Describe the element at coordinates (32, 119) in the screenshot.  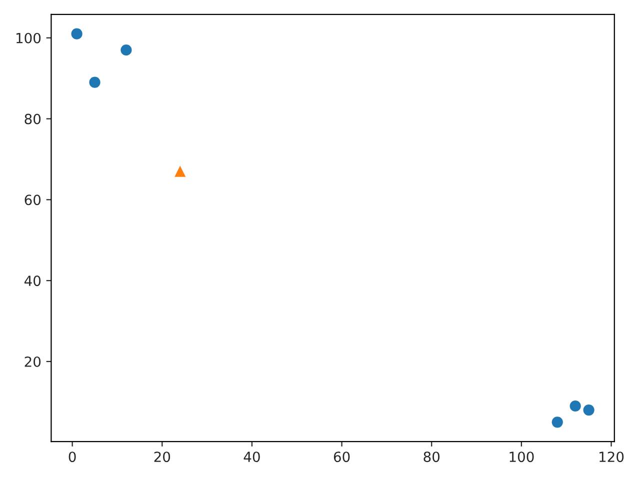
I see `y-tick-label: 80` at that location.